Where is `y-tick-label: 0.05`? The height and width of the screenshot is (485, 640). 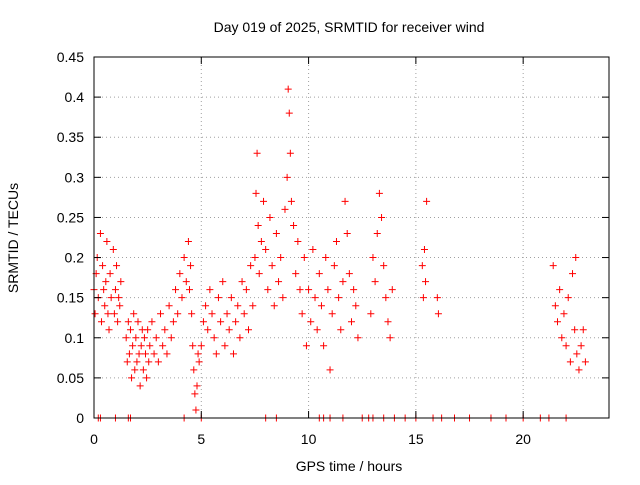
y-tick-label: 0.05 is located at coordinates (70, 378).